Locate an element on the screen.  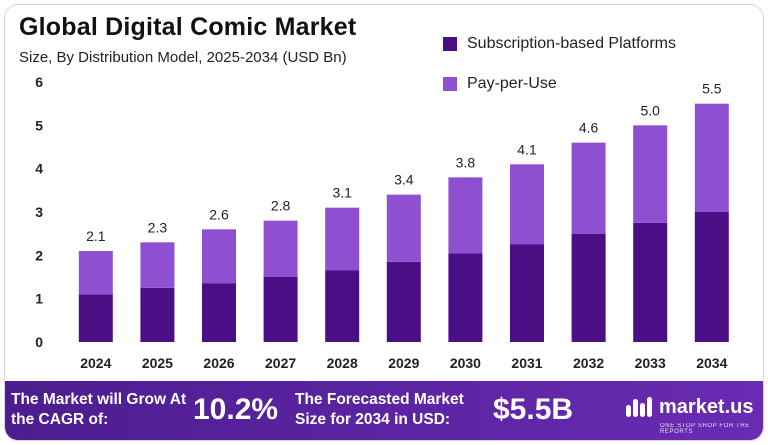
legend-label-subscription: Subscription-based Platforms is located at coordinates (571, 43).